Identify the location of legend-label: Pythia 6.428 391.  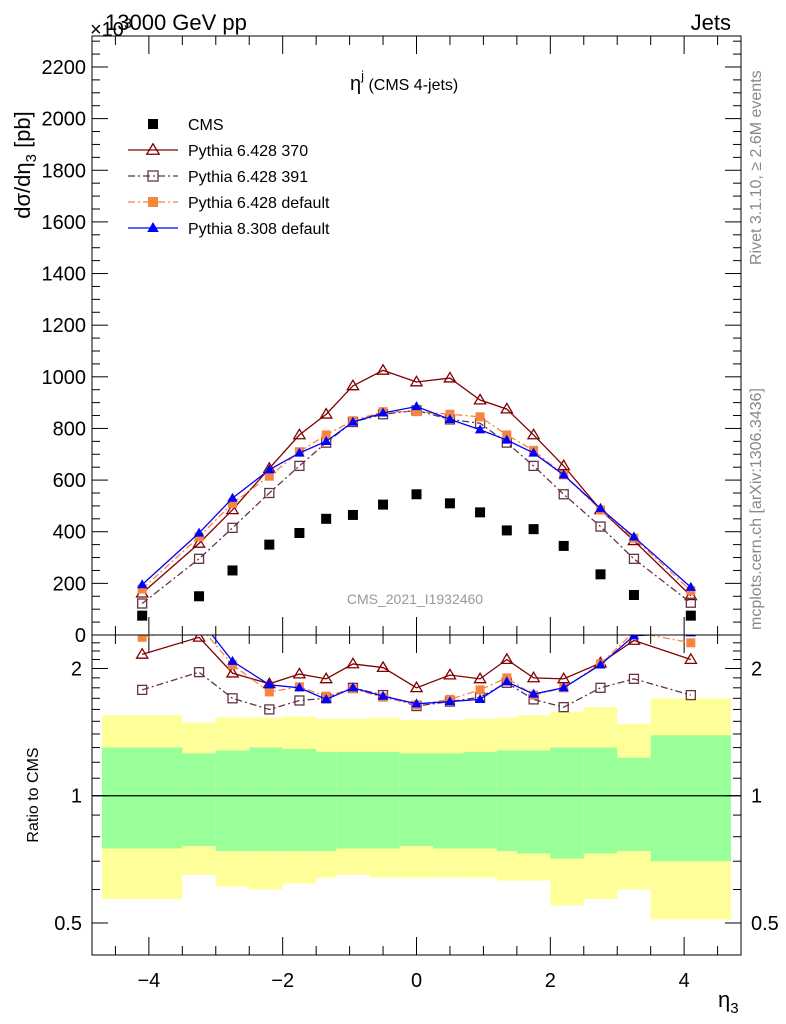
(248, 177).